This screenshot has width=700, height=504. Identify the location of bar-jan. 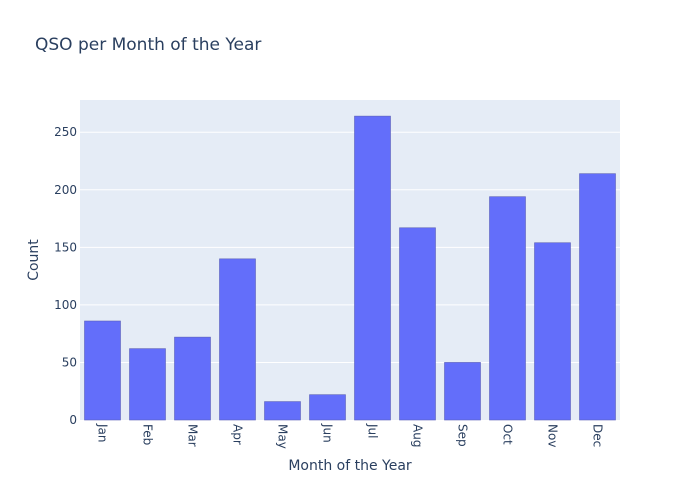
(102, 370).